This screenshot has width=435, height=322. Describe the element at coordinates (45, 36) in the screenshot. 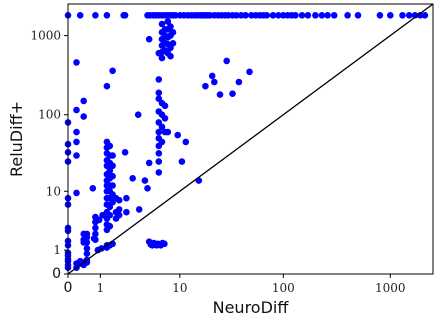

I see `y-tick-label: 1000` at that location.